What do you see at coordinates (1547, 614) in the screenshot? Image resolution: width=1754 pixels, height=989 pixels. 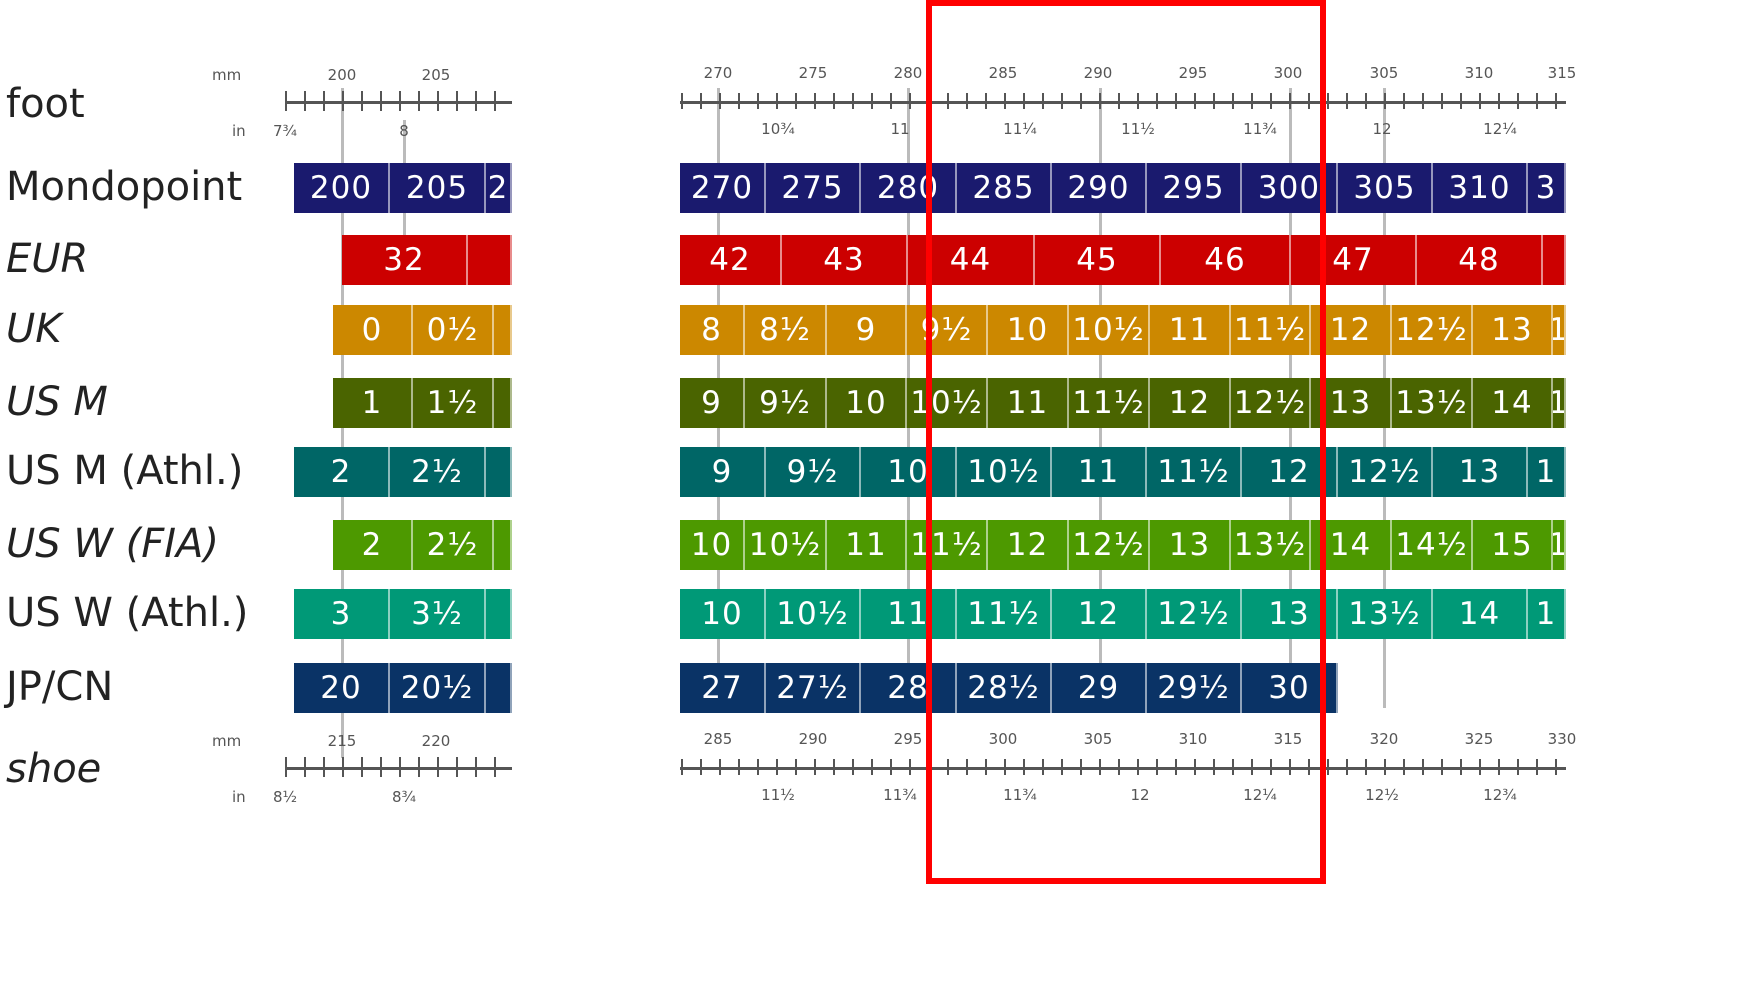 I see `size-cell-us-w-athl: 1` at bounding box center [1547, 614].